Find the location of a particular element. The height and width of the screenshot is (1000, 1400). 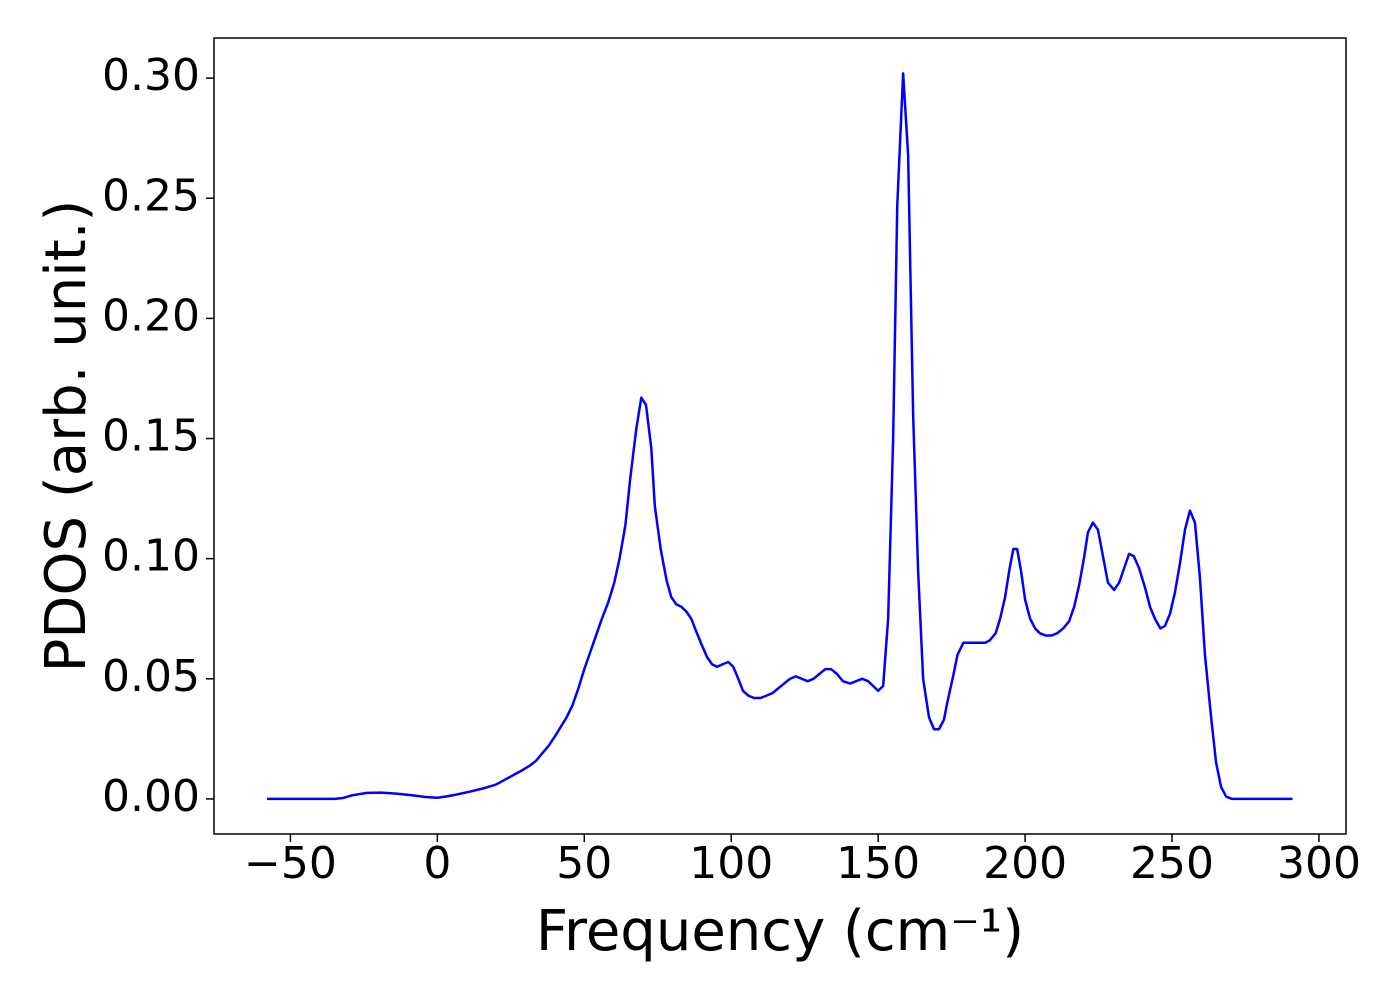

x-axis-label: Frequency (cm⁻¹) is located at coordinates (780, 931).